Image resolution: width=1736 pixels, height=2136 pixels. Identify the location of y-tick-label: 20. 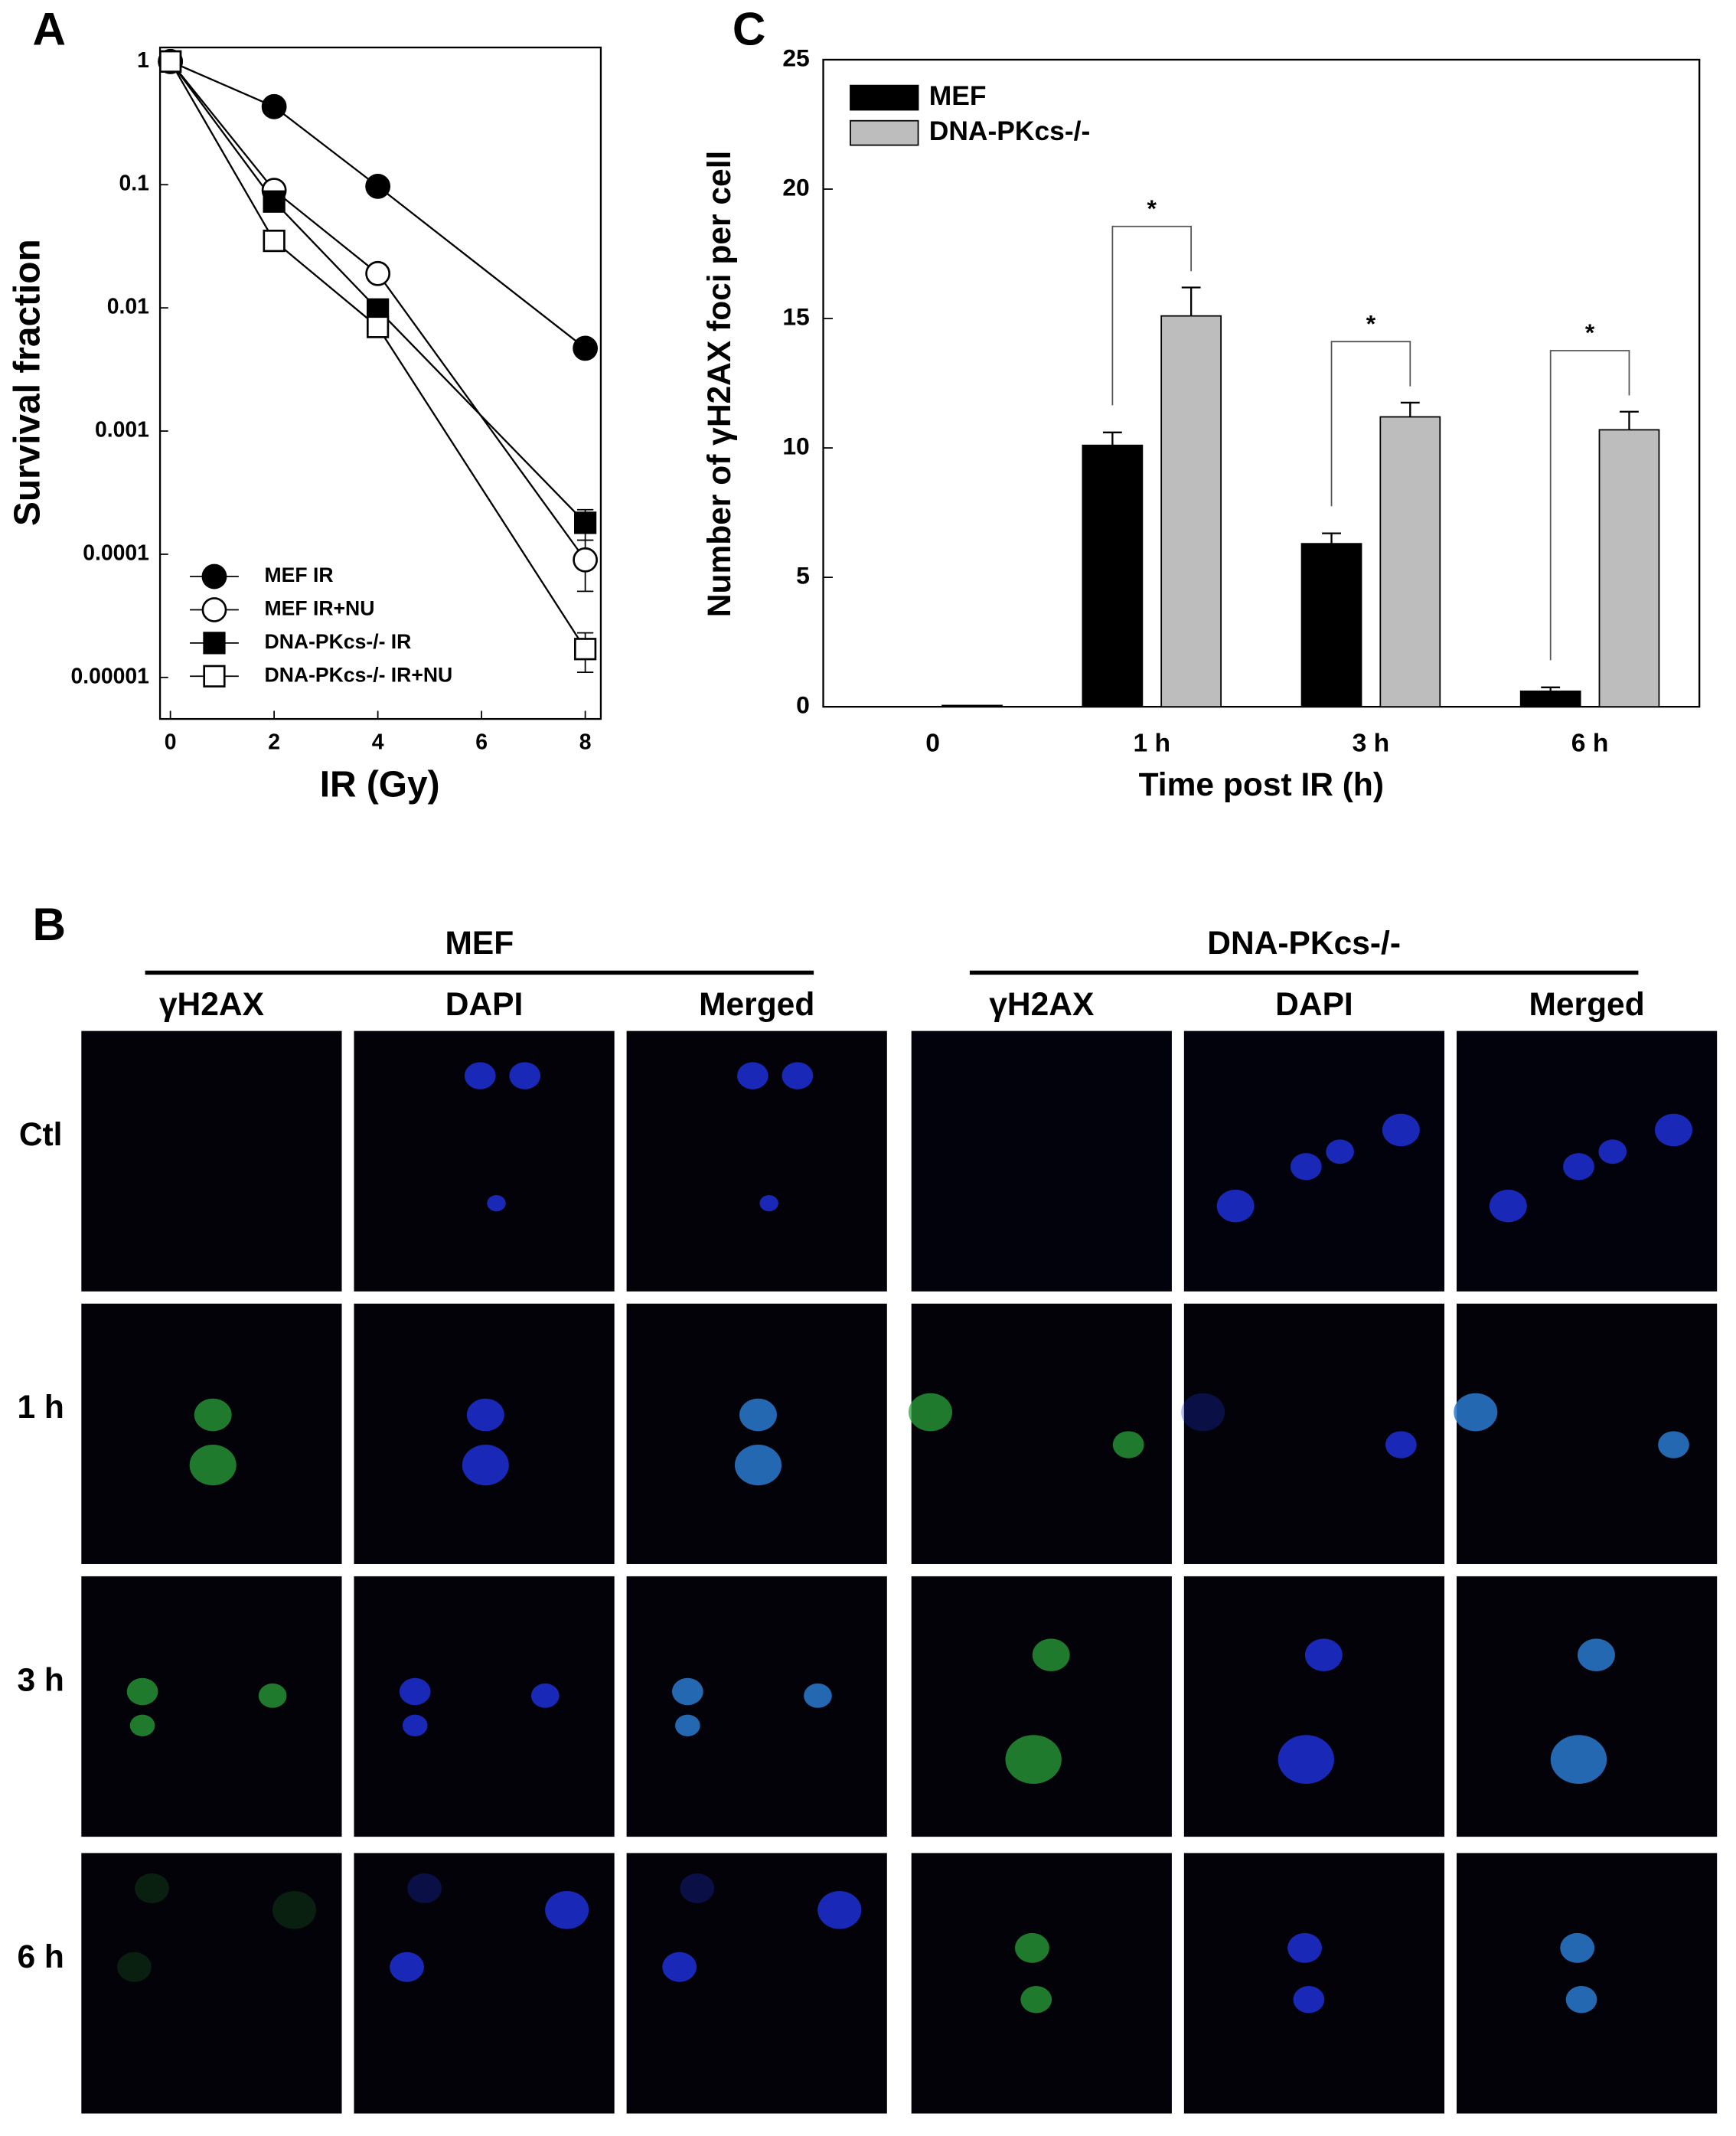
(795, 187).